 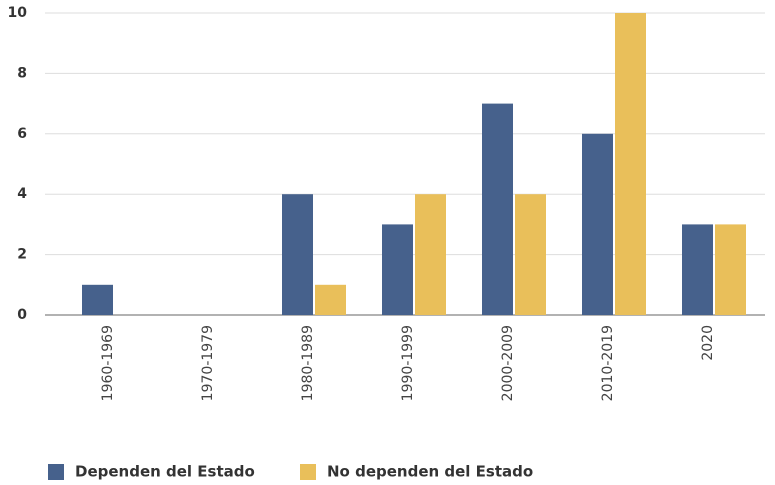 What do you see at coordinates (408, 363) in the screenshot?
I see `x-tick-label: 1990-1999` at bounding box center [408, 363].